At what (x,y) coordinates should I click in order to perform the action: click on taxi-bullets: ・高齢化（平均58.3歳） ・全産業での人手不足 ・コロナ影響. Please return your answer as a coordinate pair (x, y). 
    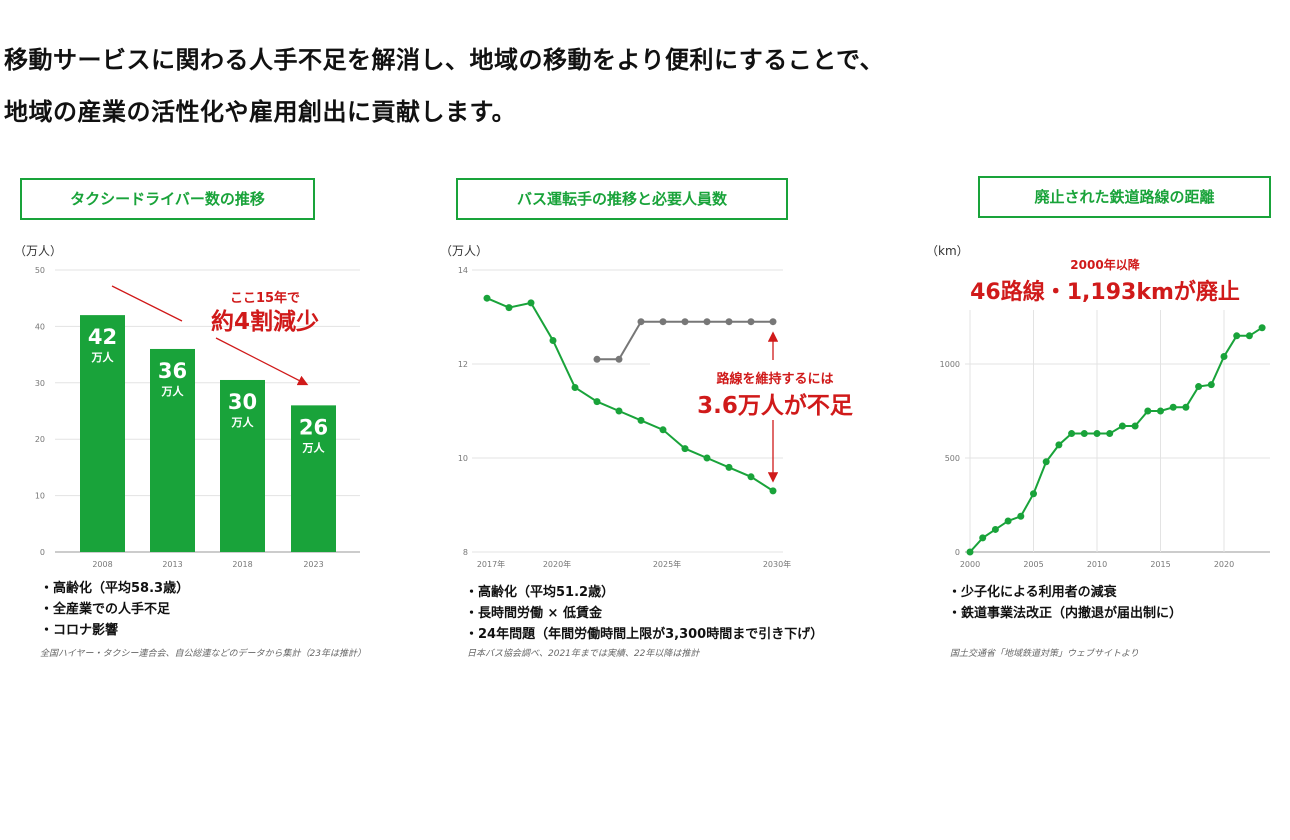
    Looking at the image, I should click on (114, 609).